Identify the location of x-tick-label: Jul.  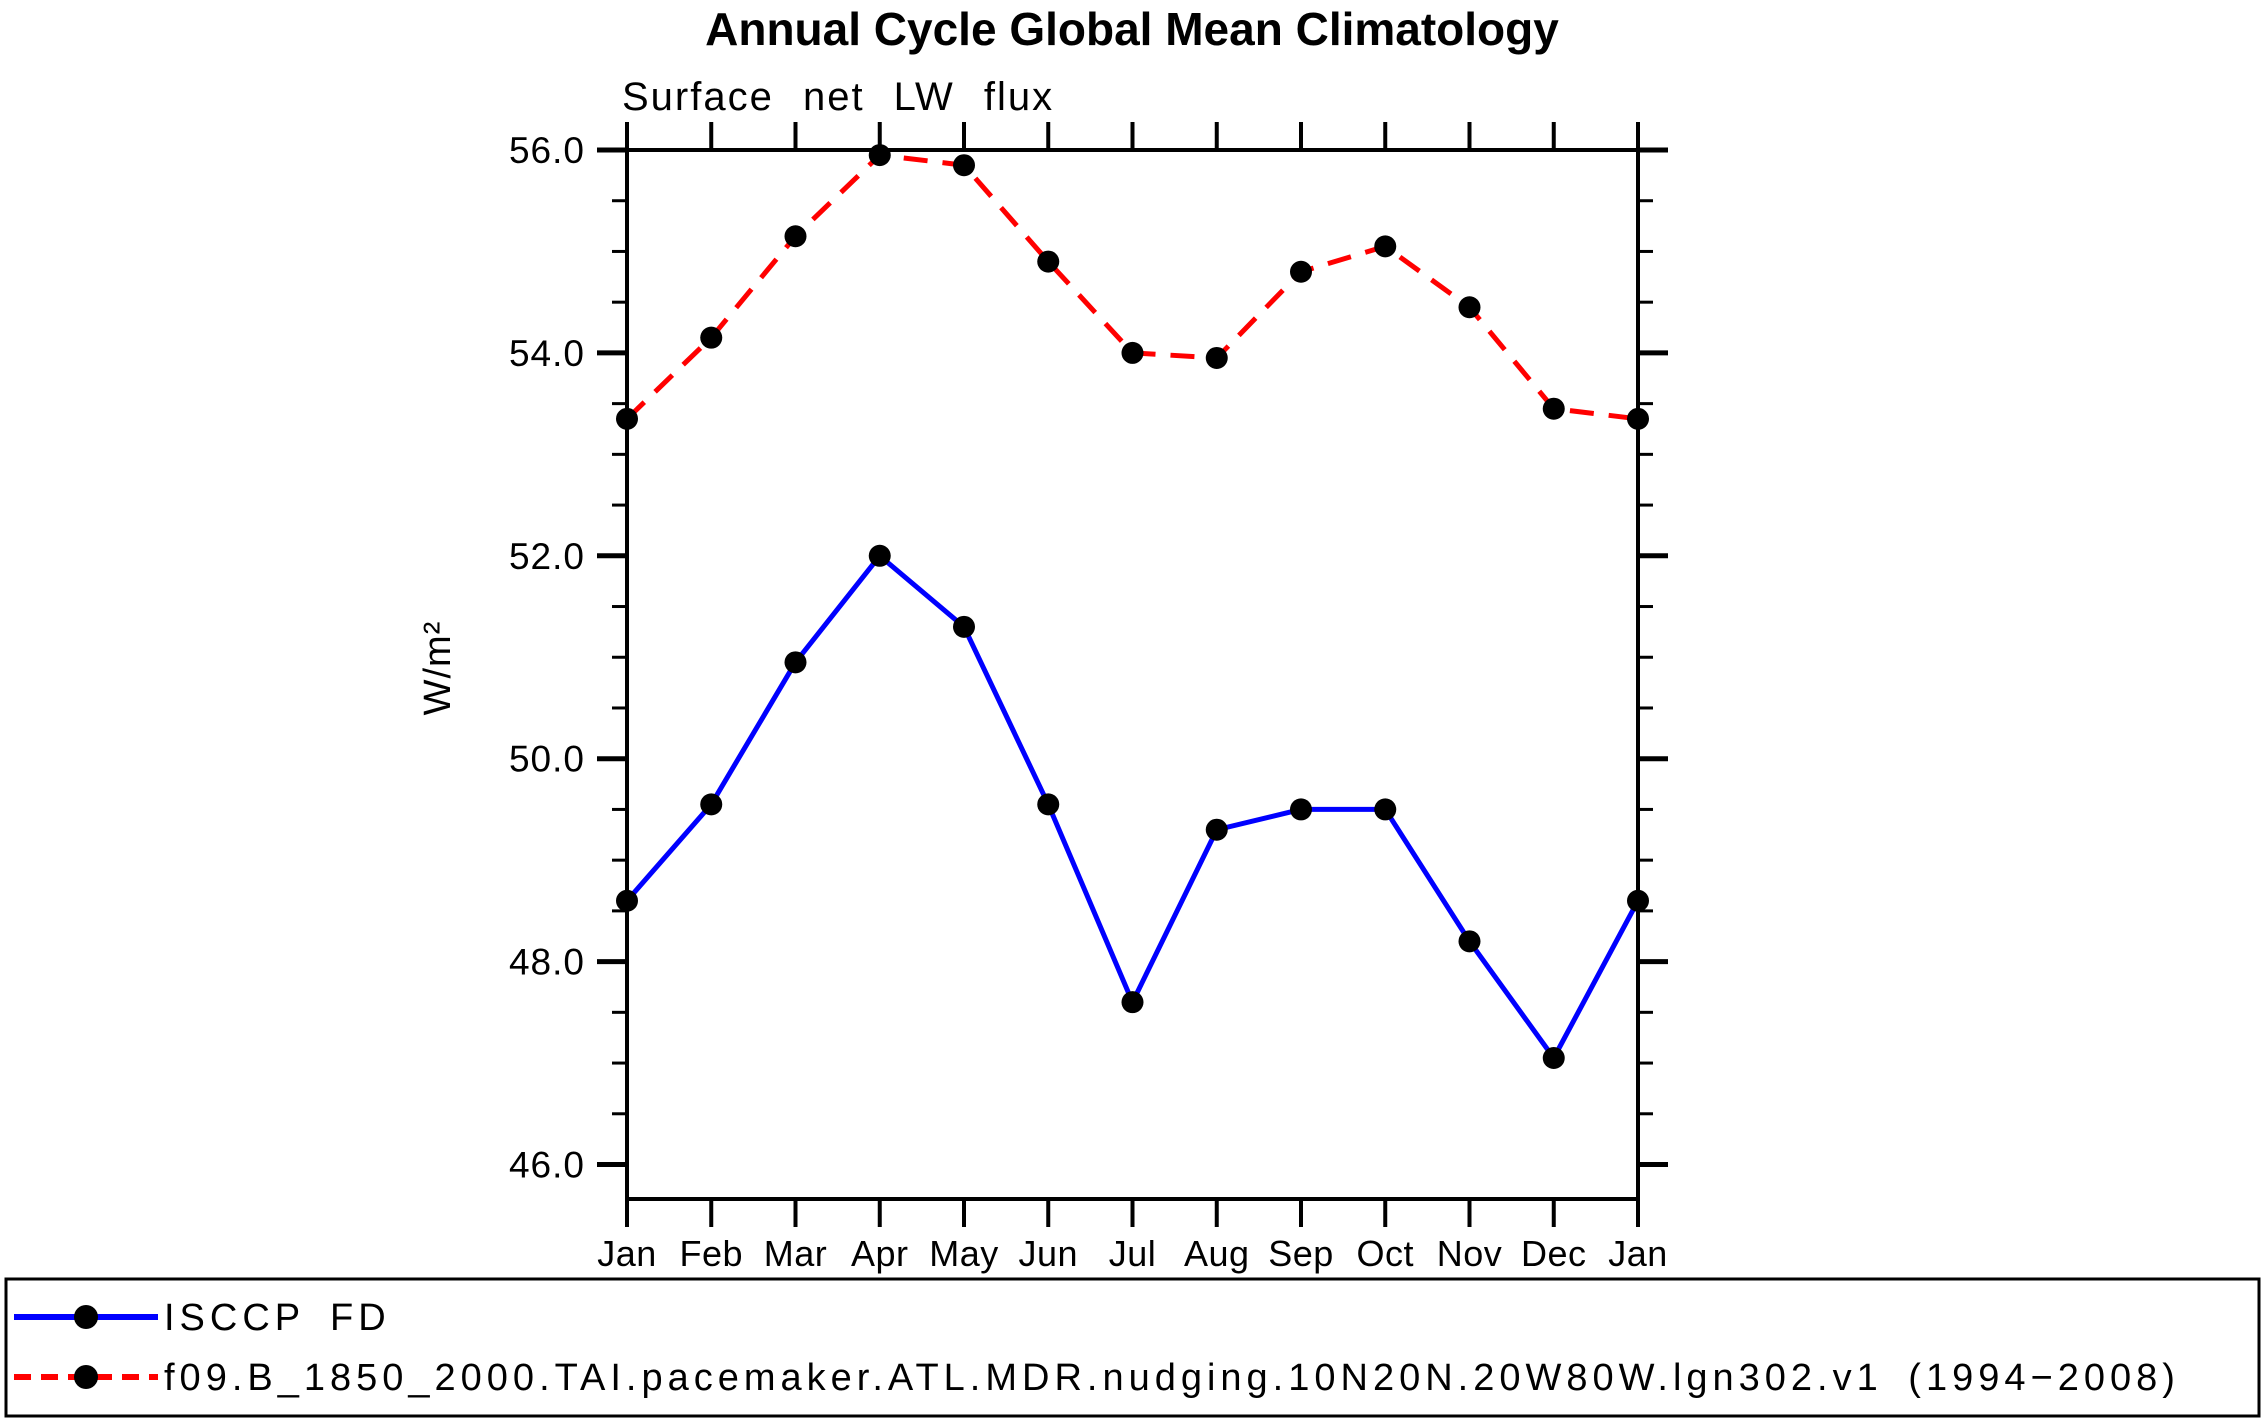
(1133, 1253).